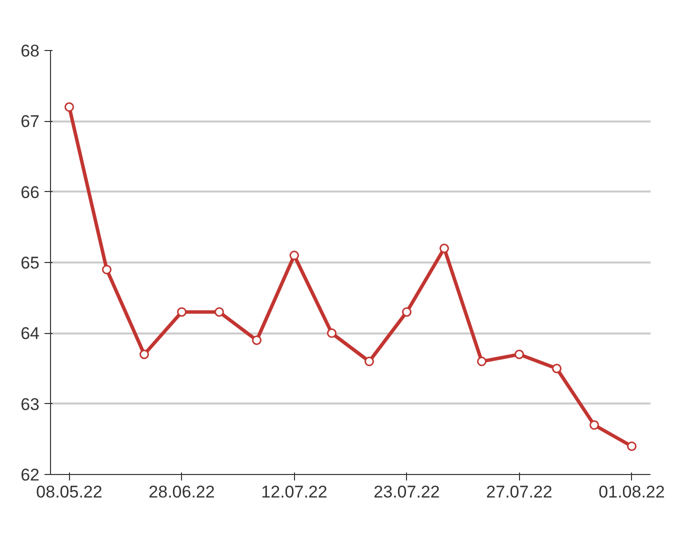 This screenshot has height=548, width=680. Describe the element at coordinates (30, 122) in the screenshot. I see `y-tick-label: 67` at that location.